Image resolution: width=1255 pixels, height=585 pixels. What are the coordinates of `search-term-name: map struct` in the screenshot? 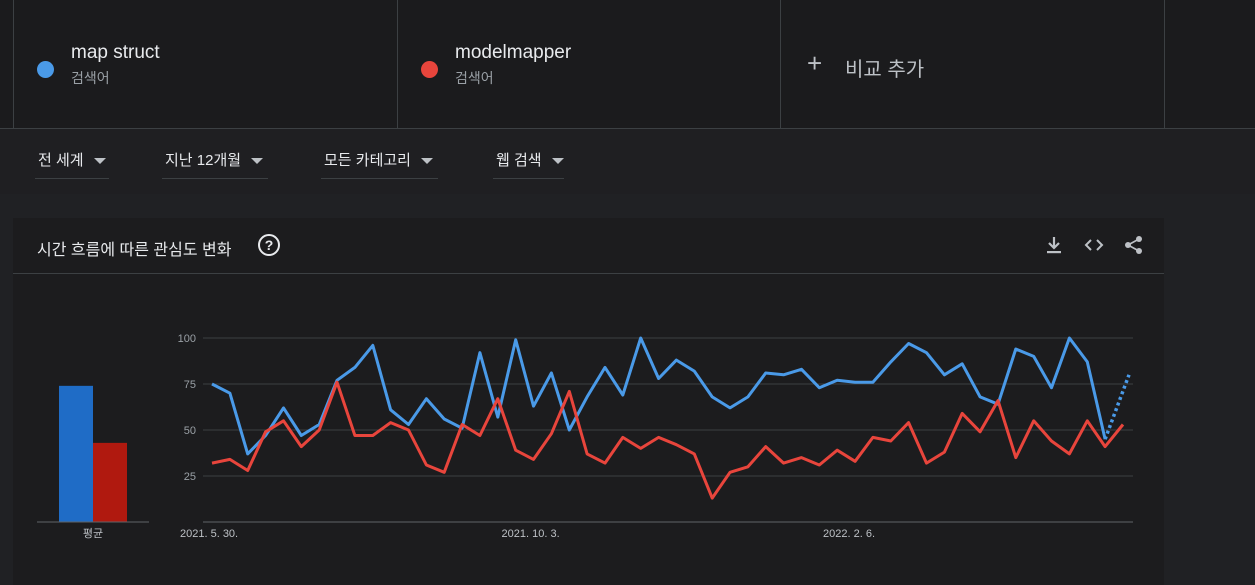 It's located at (115, 52).